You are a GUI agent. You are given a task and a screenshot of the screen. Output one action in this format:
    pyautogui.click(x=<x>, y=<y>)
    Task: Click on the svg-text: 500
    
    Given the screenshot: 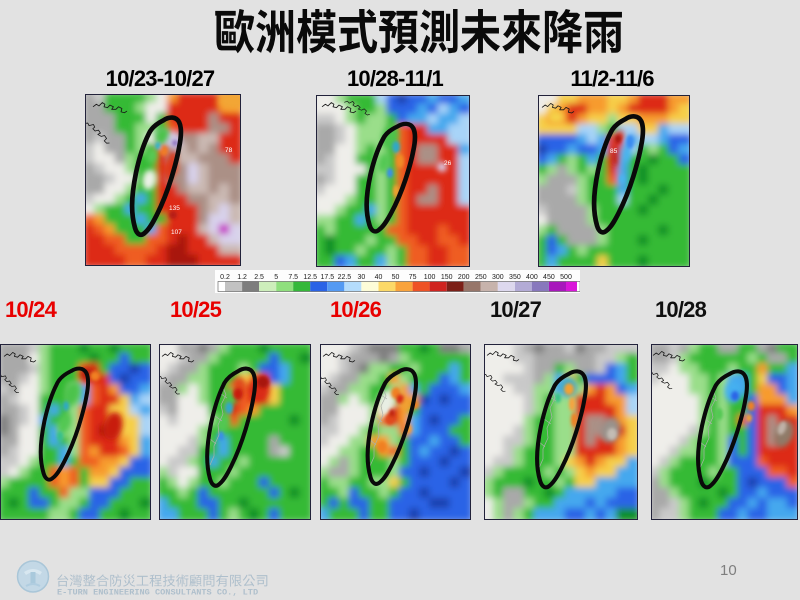 What is the action you would take?
    pyautogui.click(x=566, y=277)
    